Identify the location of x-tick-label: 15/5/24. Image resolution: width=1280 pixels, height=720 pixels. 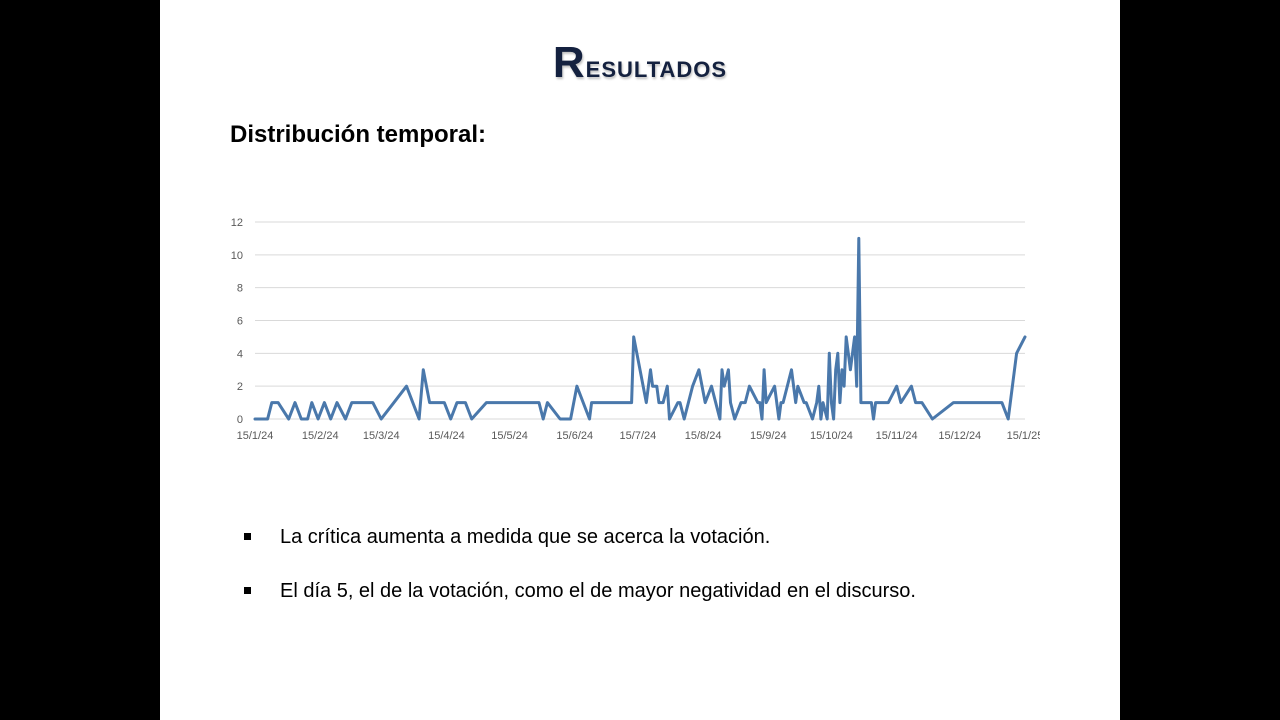
(509, 436).